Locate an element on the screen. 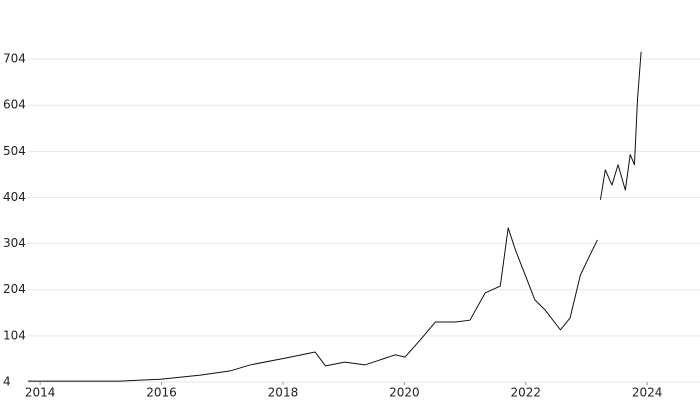 This screenshot has height=400, width=700. y-tick-label: 504 is located at coordinates (14, 151).